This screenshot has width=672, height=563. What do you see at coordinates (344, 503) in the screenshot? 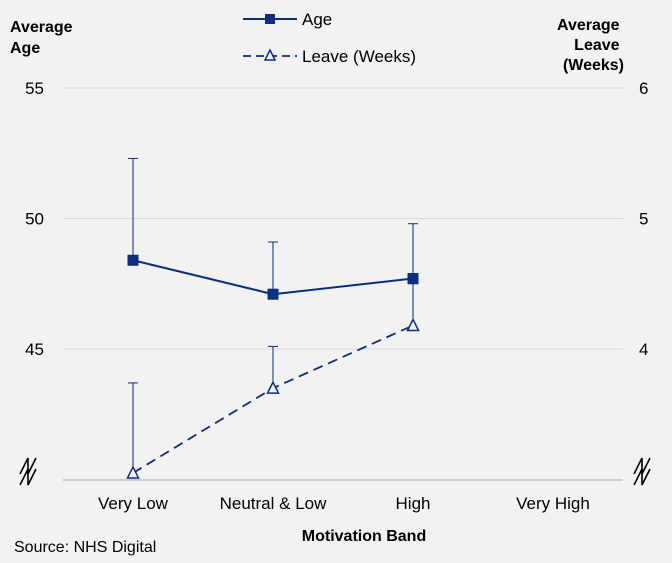
I see `category-labels: Very Low Neutral & Low High Very High` at bounding box center [344, 503].